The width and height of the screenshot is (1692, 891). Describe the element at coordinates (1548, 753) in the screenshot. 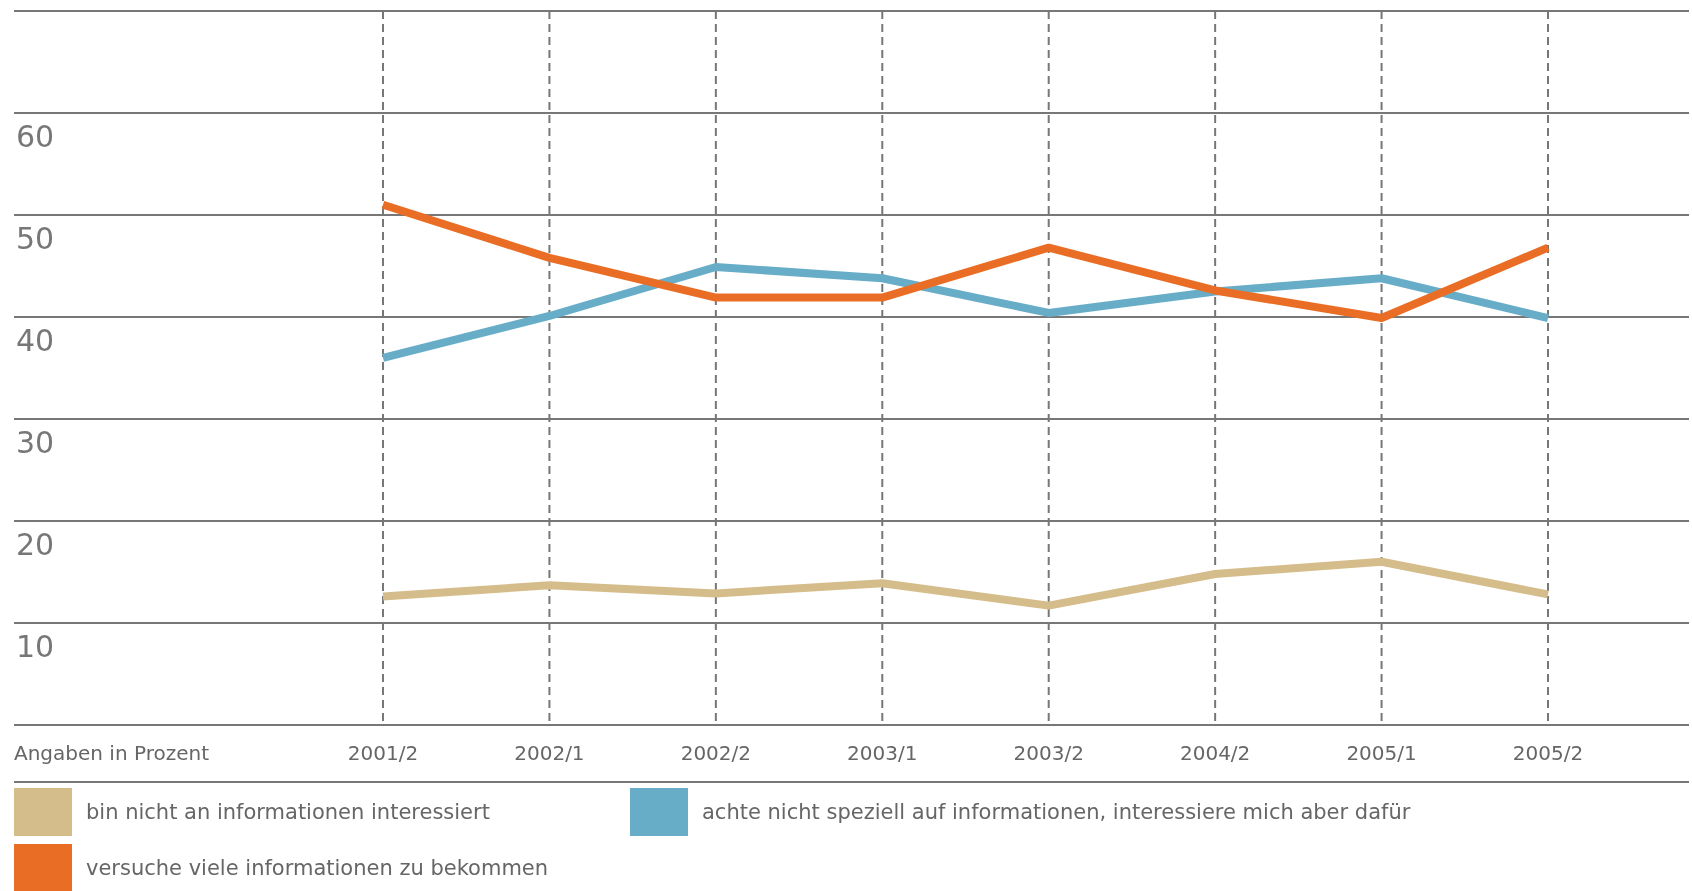

I see `x-tick-label: 2005/2` at that location.